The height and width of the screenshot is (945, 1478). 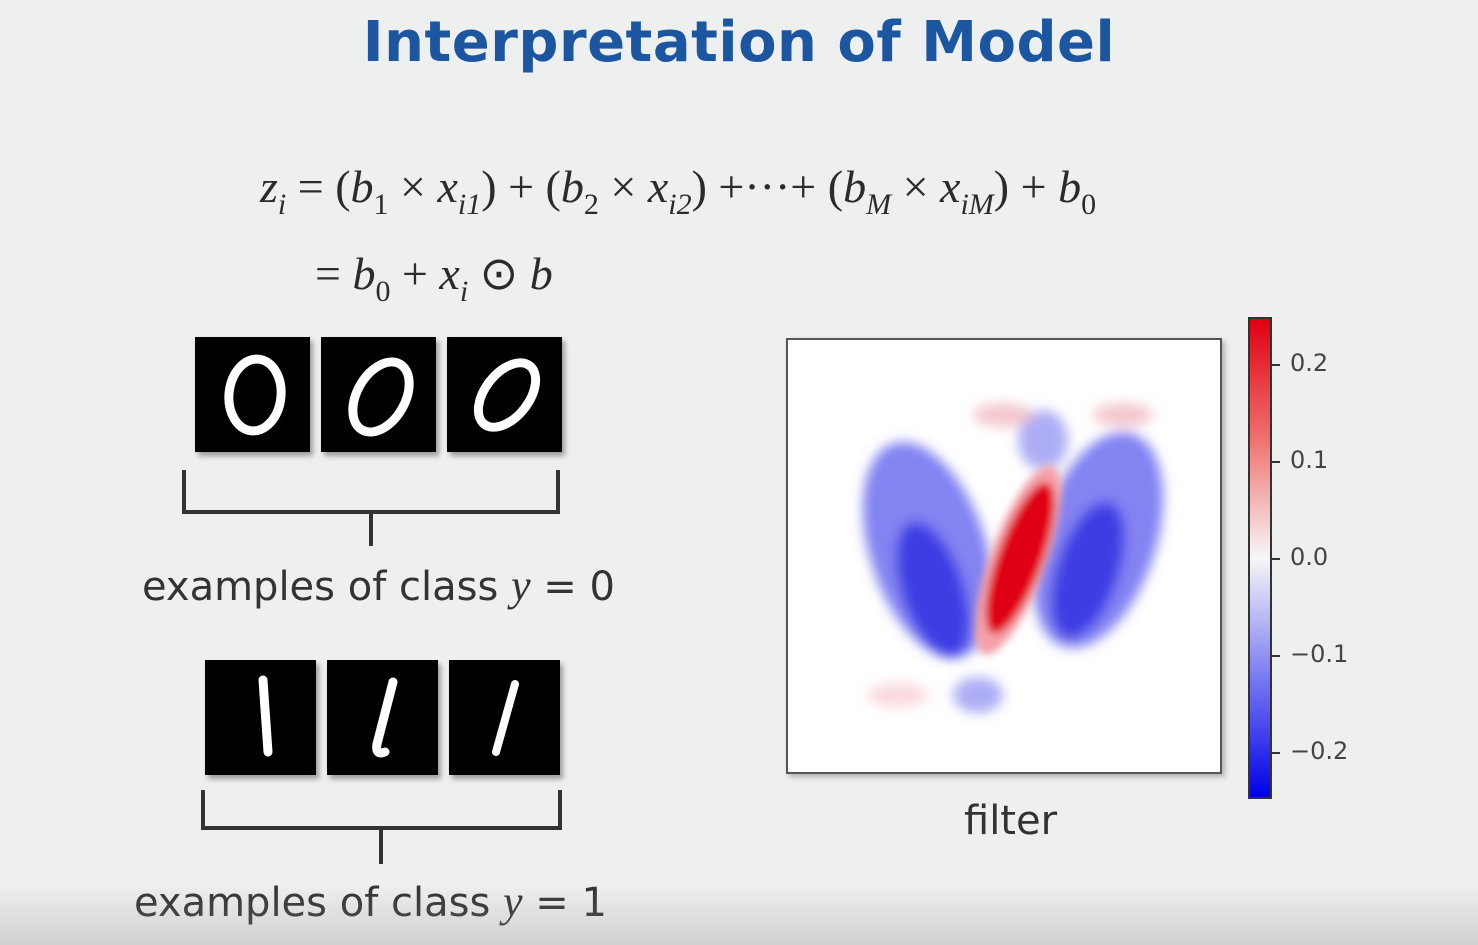 What do you see at coordinates (362, 186) in the screenshot?
I see `eq-b1: b` at bounding box center [362, 186].